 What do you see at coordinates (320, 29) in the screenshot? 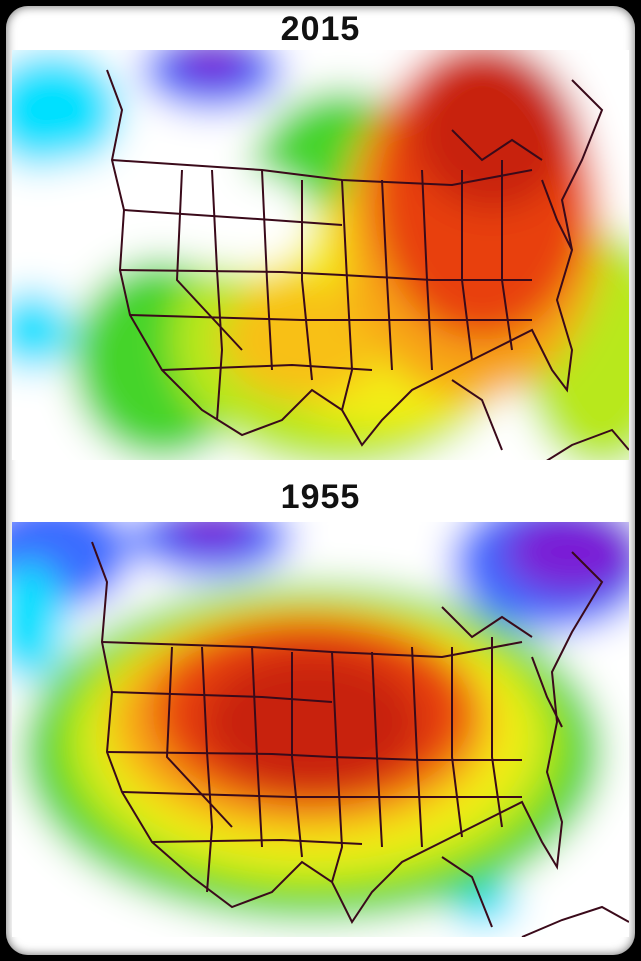
I see `map-title-top: 2015` at bounding box center [320, 29].